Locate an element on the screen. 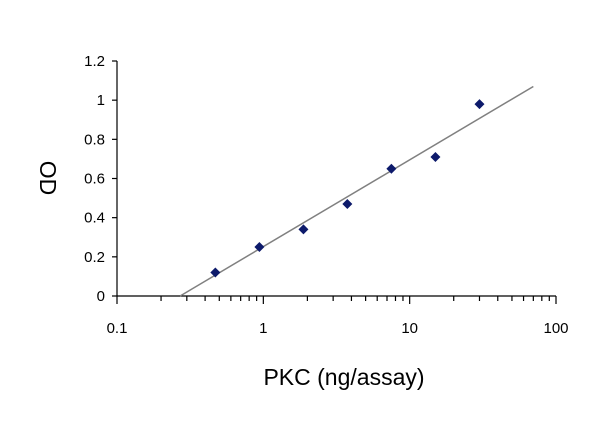 The image size is (614, 445). y-tick-label: 0 is located at coordinates (101, 296).